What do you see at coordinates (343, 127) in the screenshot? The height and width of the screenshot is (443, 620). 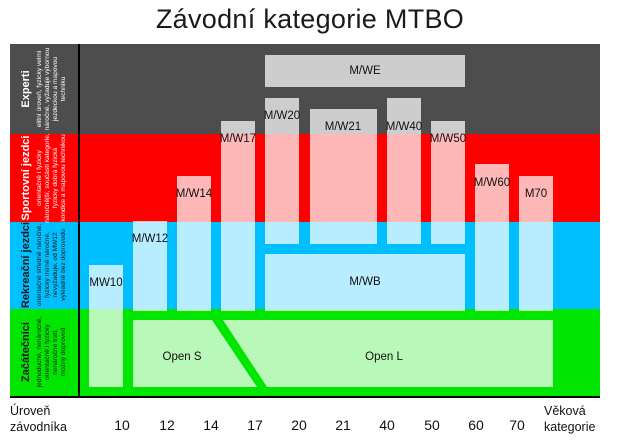 I see `label-mw21: M/W21` at bounding box center [343, 127].